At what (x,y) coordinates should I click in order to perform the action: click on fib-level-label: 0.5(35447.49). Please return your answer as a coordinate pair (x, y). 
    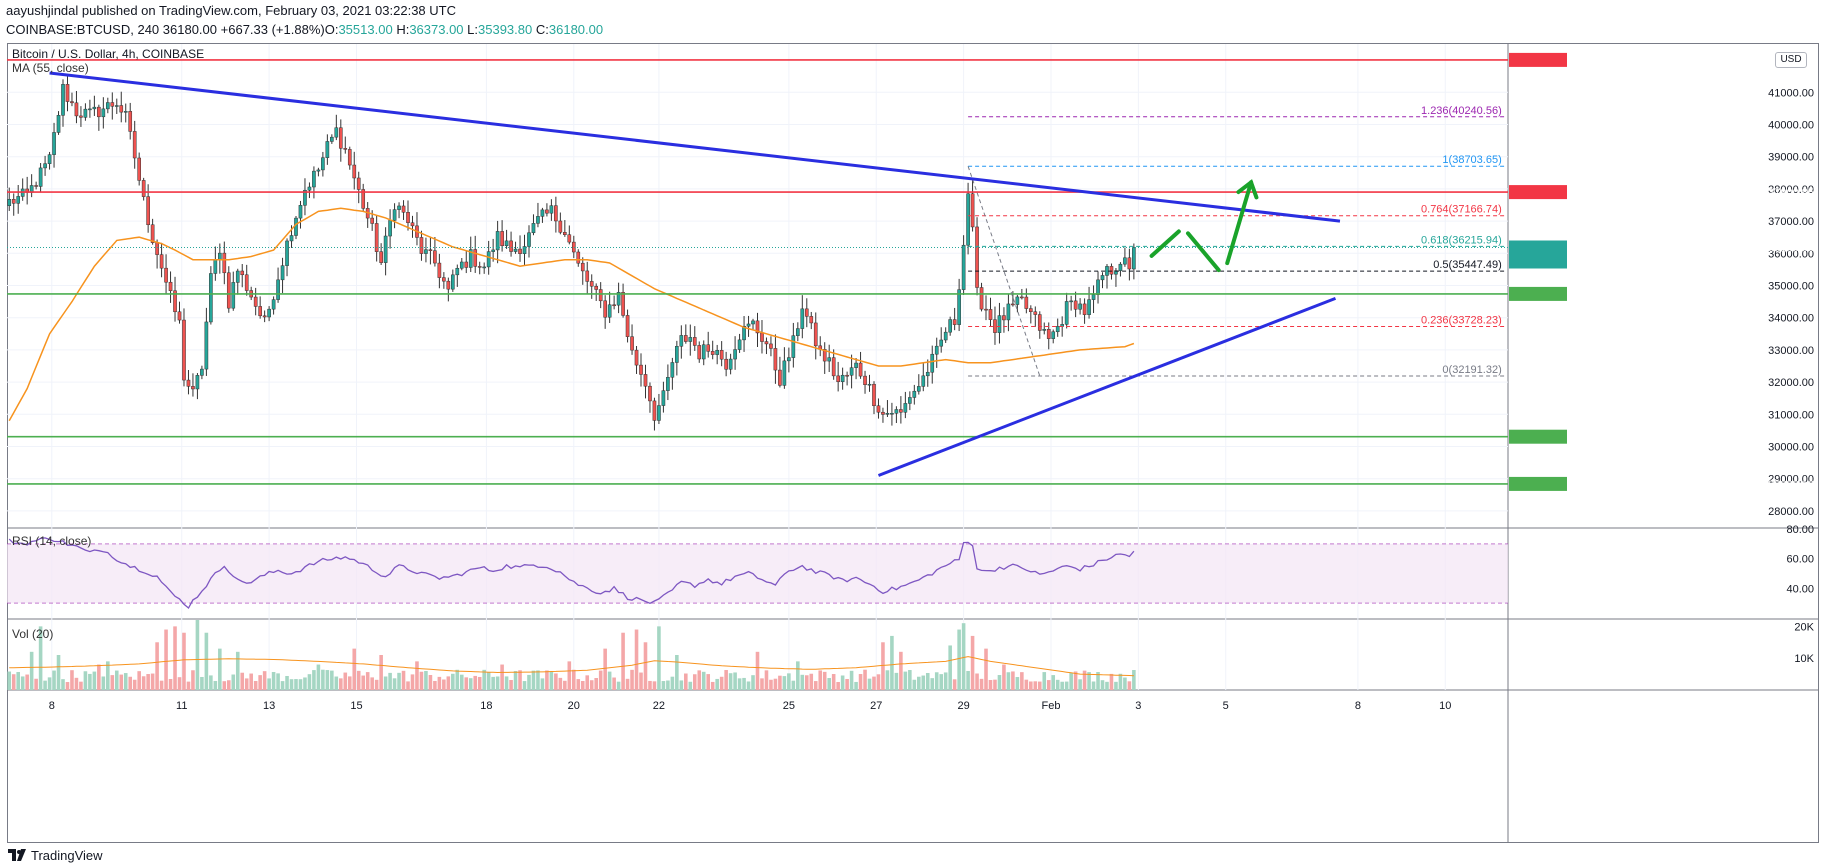
    Looking at the image, I should click on (1467, 265).